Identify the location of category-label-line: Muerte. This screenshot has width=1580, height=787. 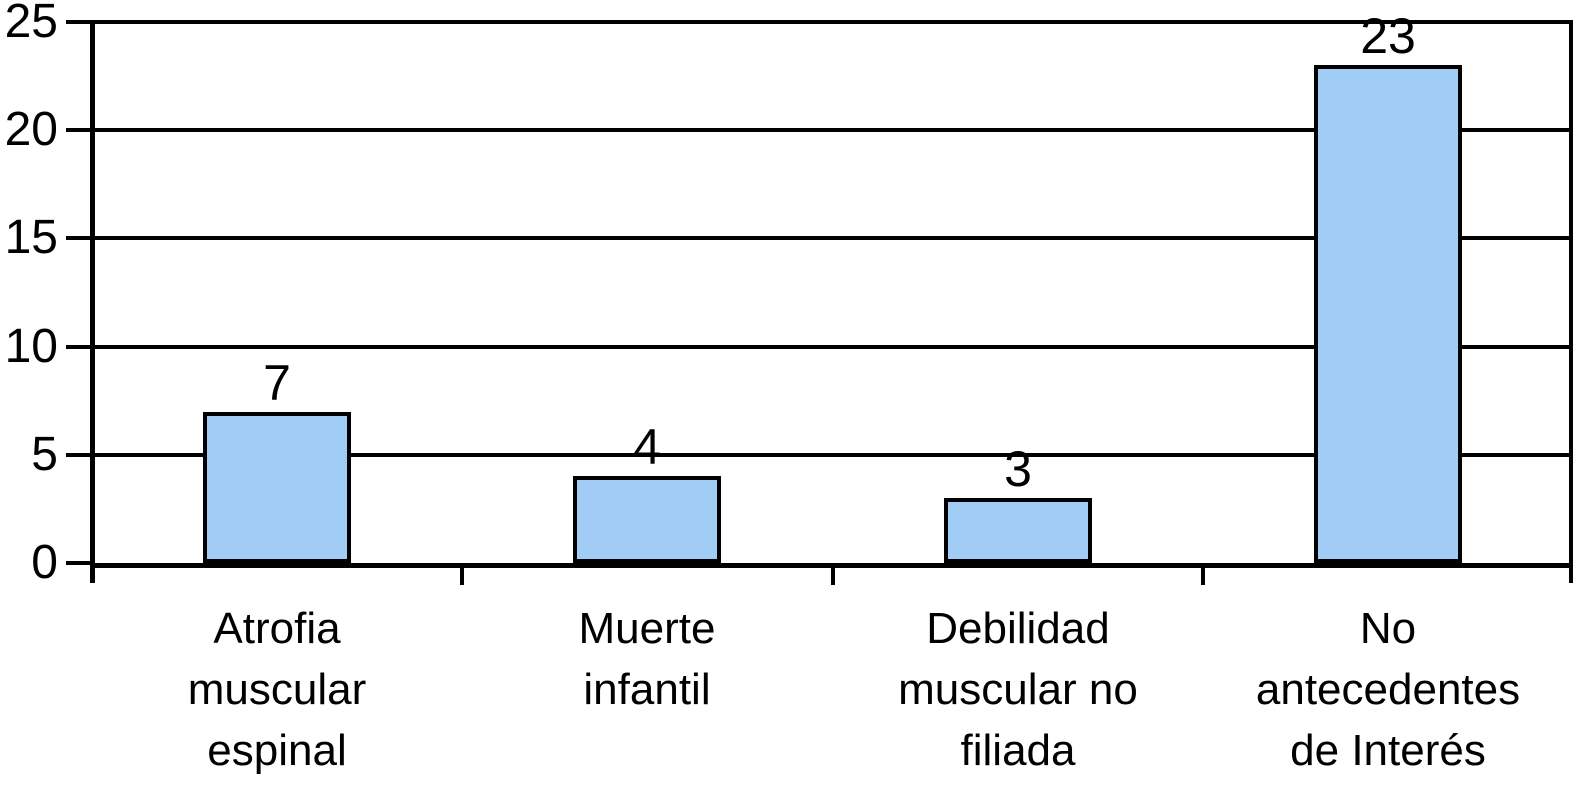
(647, 628).